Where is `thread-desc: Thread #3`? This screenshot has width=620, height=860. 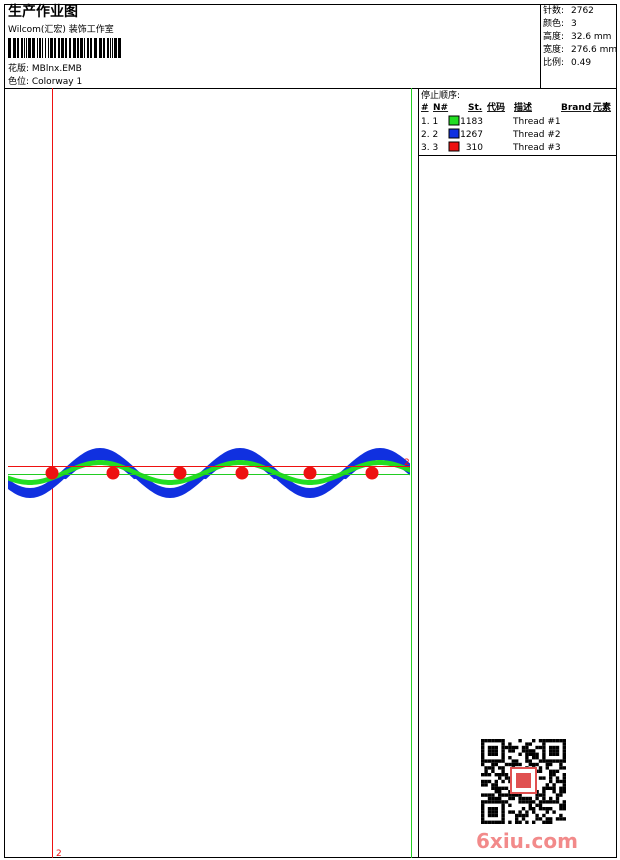
thread-desc: Thread #3 is located at coordinates (536, 148).